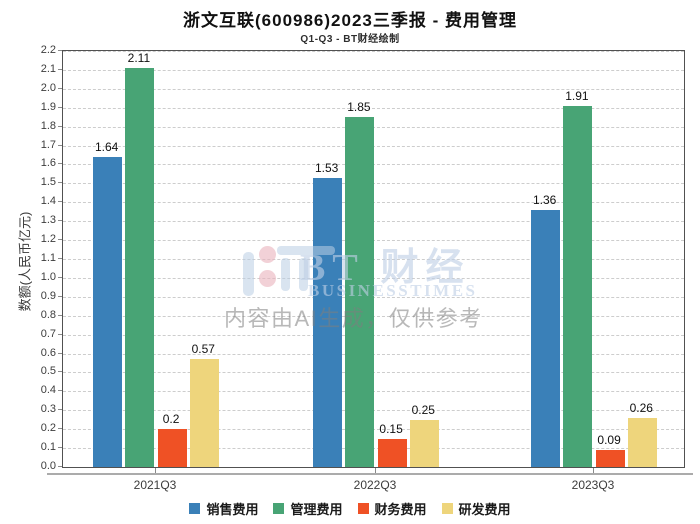 Image resolution: width=700 pixels, height=524 pixels. What do you see at coordinates (48, 258) in the screenshot?
I see `y-tick-label: 1.1` at bounding box center [48, 258].